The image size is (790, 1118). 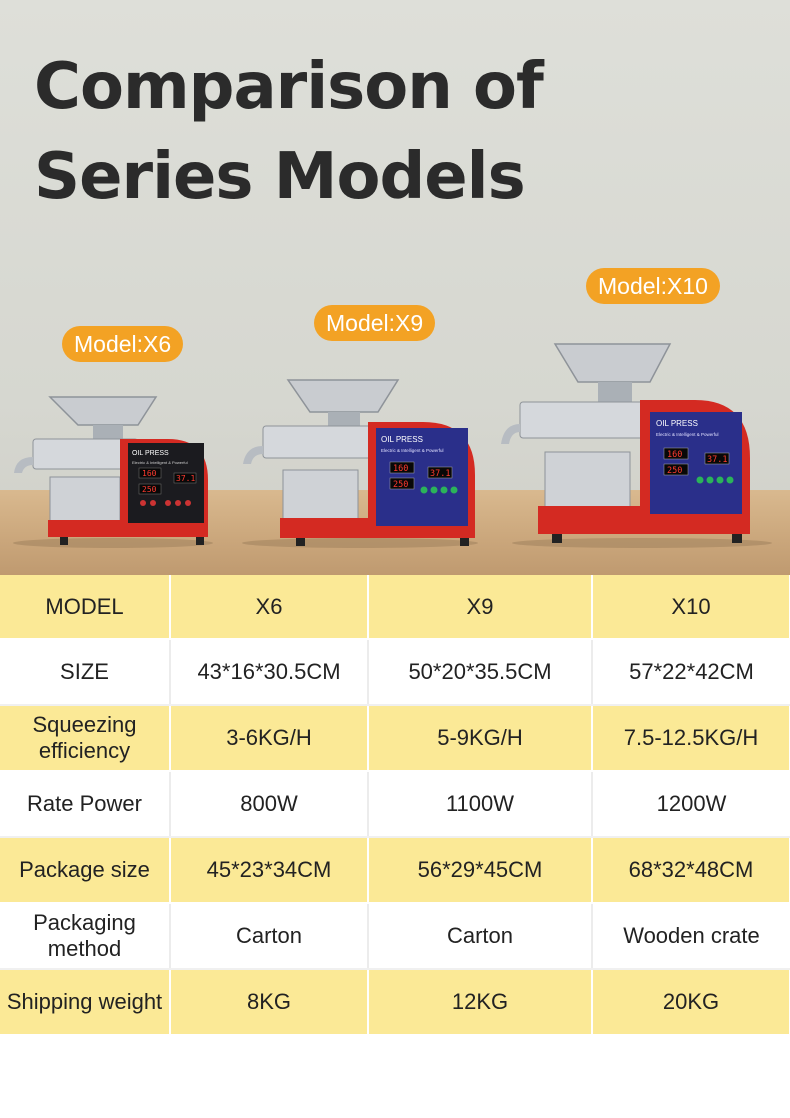 I want to click on cell-weight-x6: 8KG, so click(x=269, y=1002).